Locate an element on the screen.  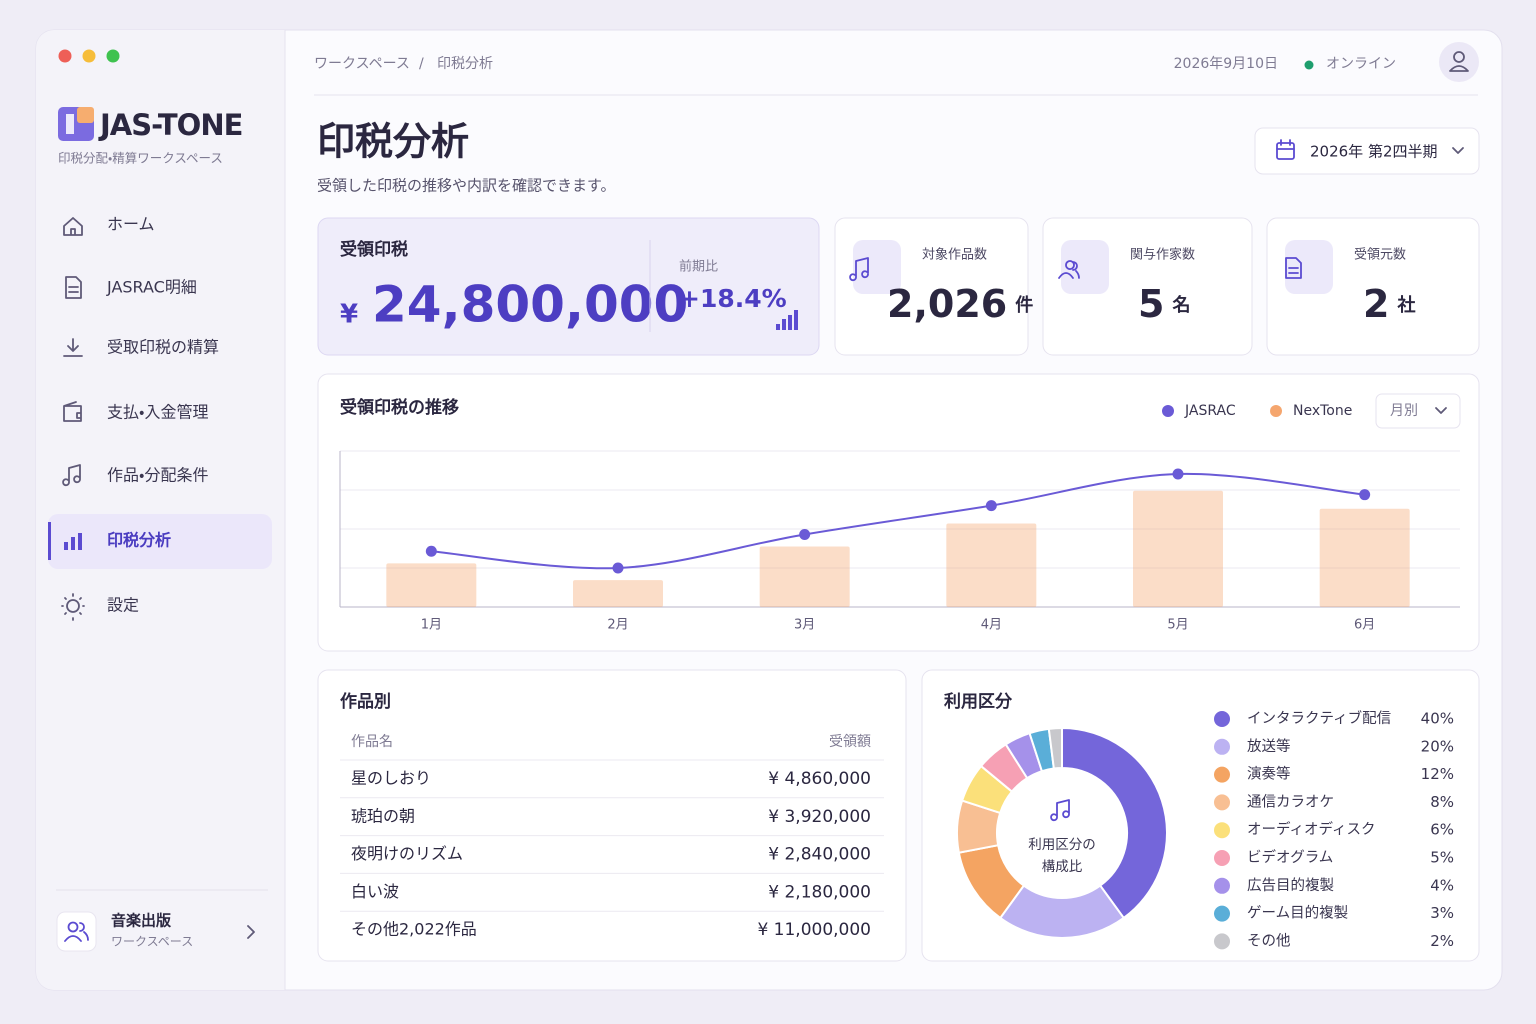
zoom-button is located at coordinates (113, 56).